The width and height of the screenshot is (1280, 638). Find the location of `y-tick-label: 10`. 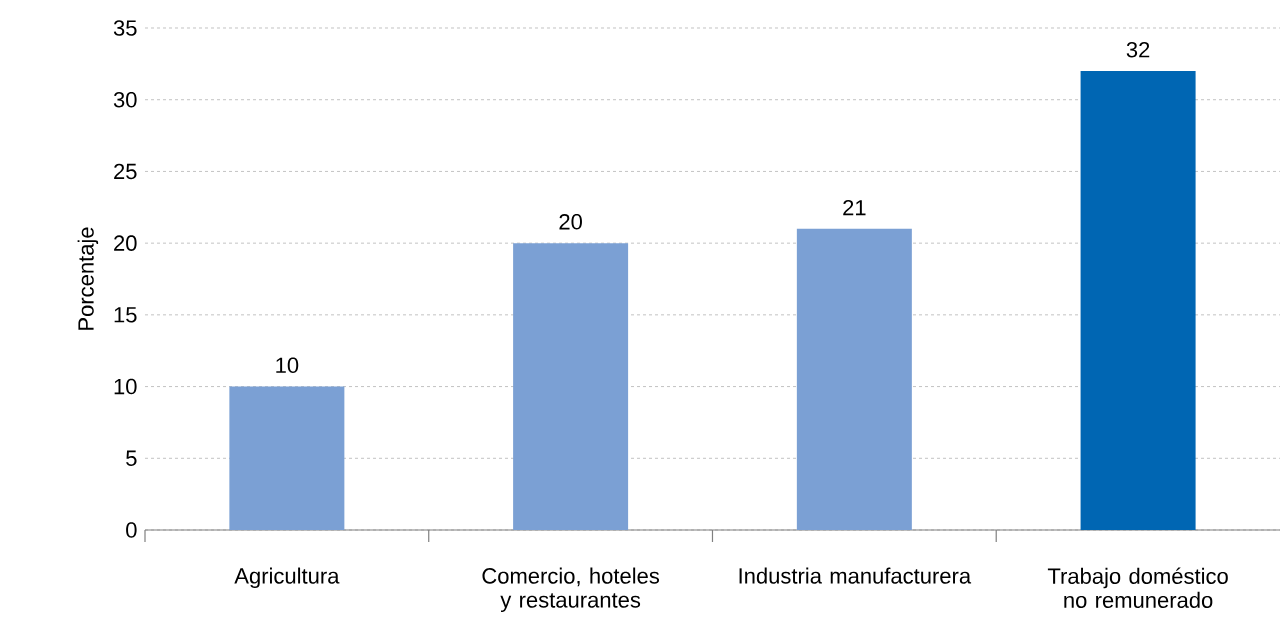

y-tick-label: 10 is located at coordinates (125, 386).